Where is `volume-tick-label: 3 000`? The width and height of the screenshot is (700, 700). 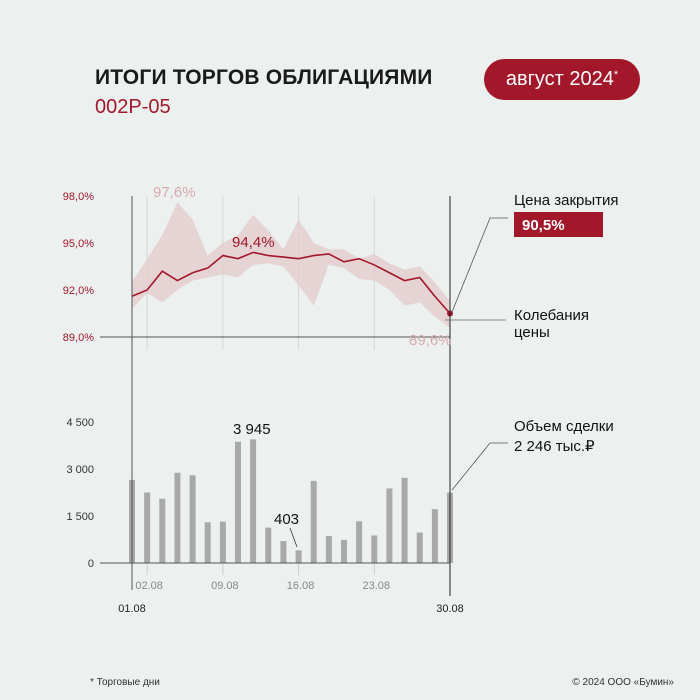 volume-tick-label: 3 000 is located at coordinates (80, 470).